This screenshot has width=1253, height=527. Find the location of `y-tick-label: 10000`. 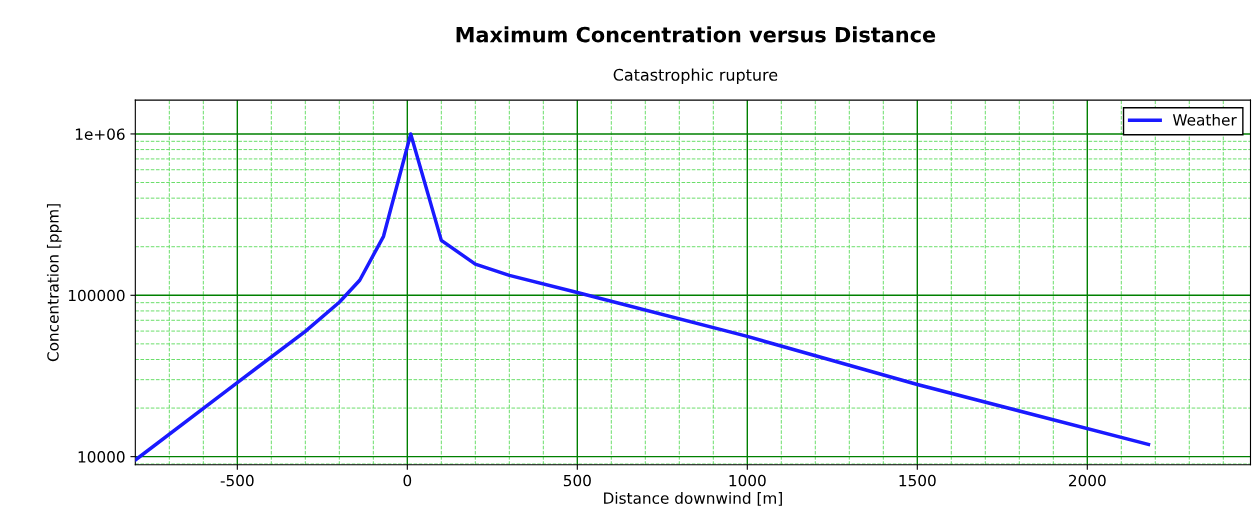

y-tick-label: 10000 is located at coordinates (101, 457).